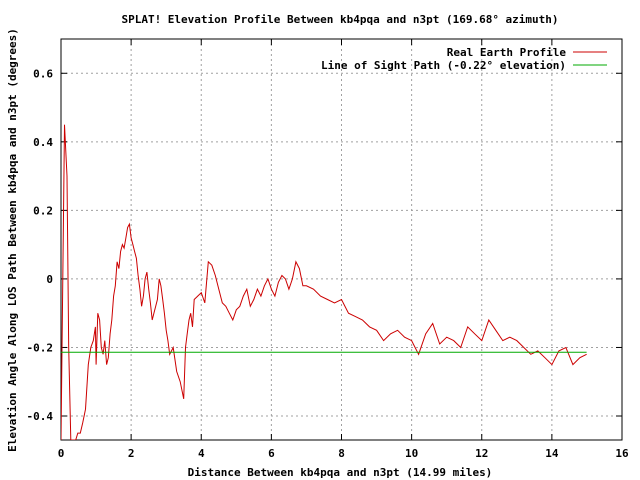  What do you see at coordinates (443, 65) in the screenshot?
I see `legend-label: Line of Sight Path (-0.22° elevation)` at bounding box center [443, 65].